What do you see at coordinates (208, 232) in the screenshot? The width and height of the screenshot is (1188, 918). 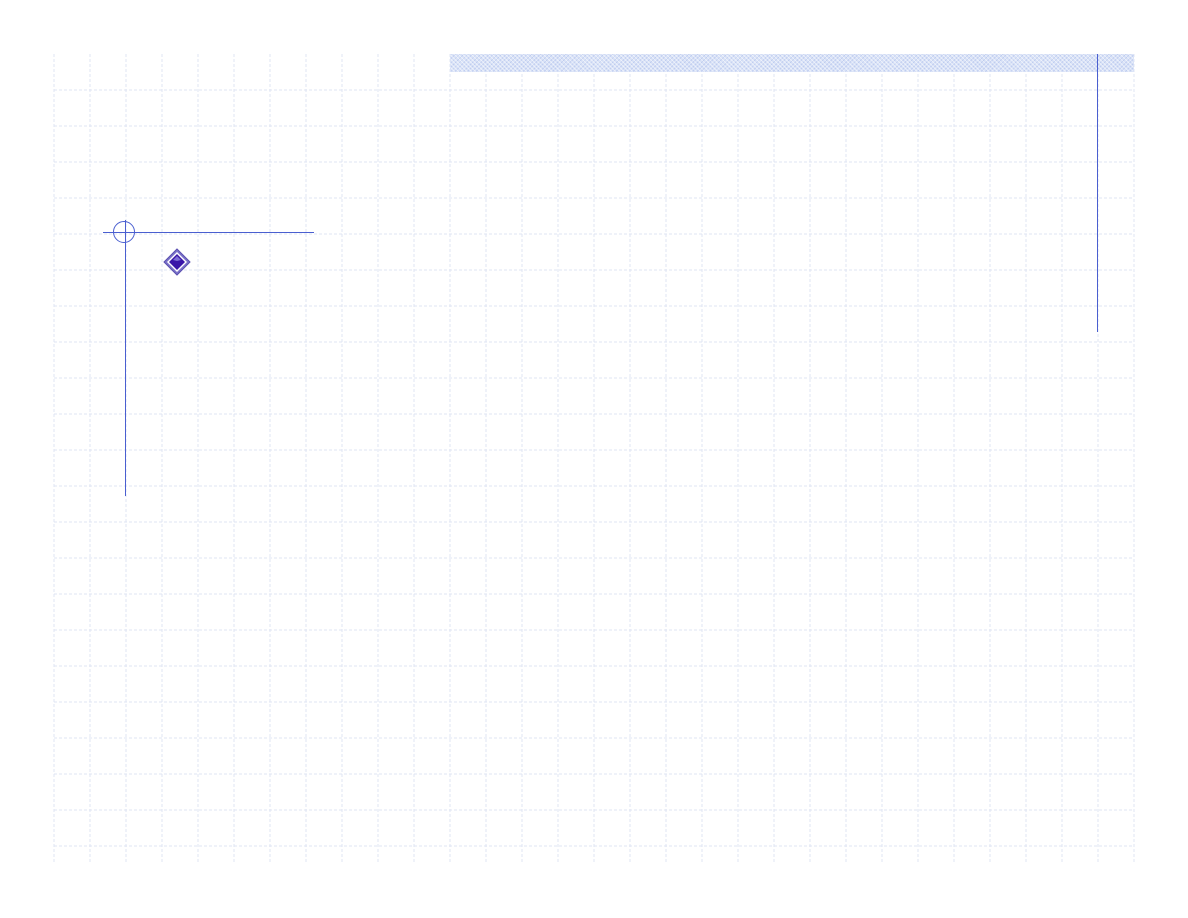 I see `left-horizontal-rule` at bounding box center [208, 232].